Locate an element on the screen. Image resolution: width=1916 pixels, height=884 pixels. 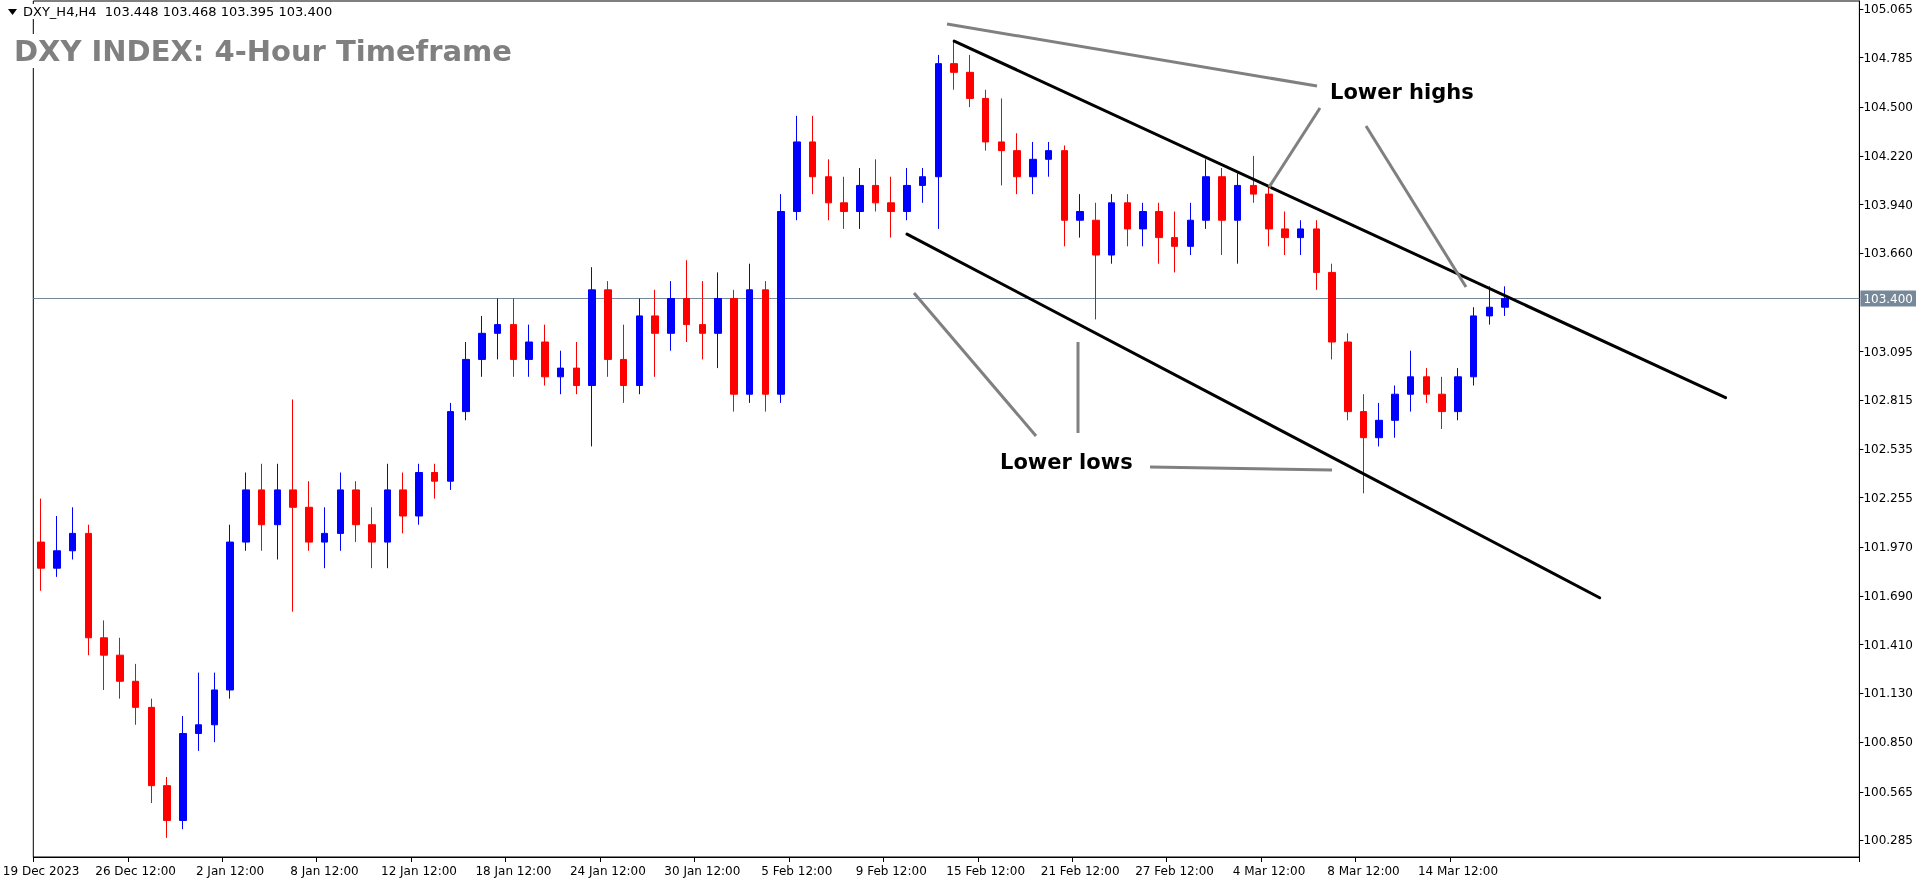
y-tick-label: 102.535 is located at coordinates (1888, 449).